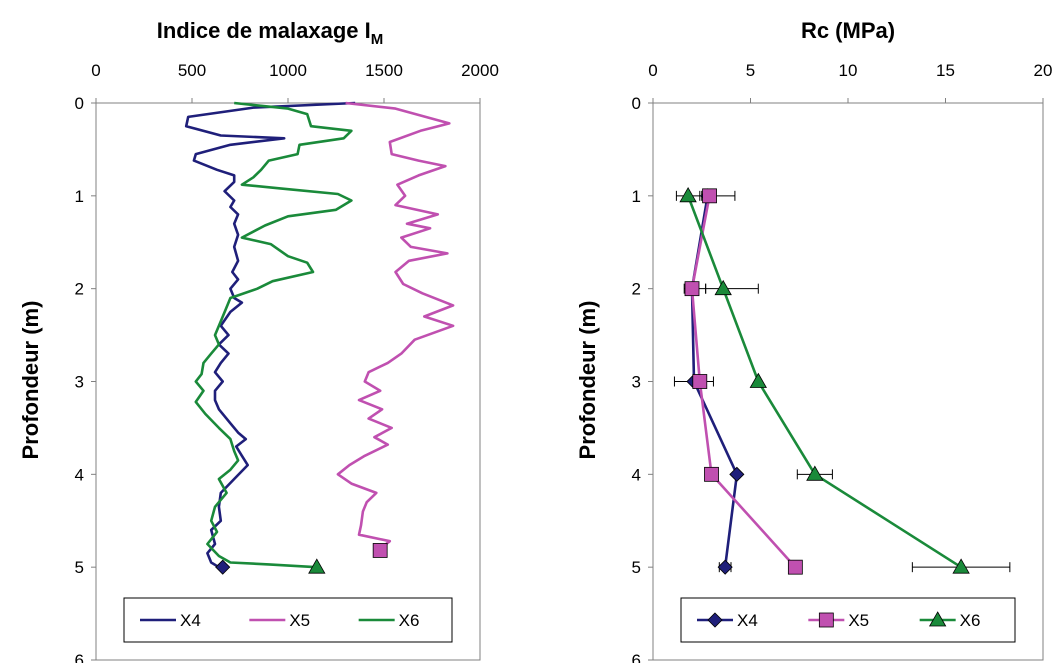  Describe the element at coordinates (384, 70) in the screenshot. I see `x-tick-label: 1500` at that location.